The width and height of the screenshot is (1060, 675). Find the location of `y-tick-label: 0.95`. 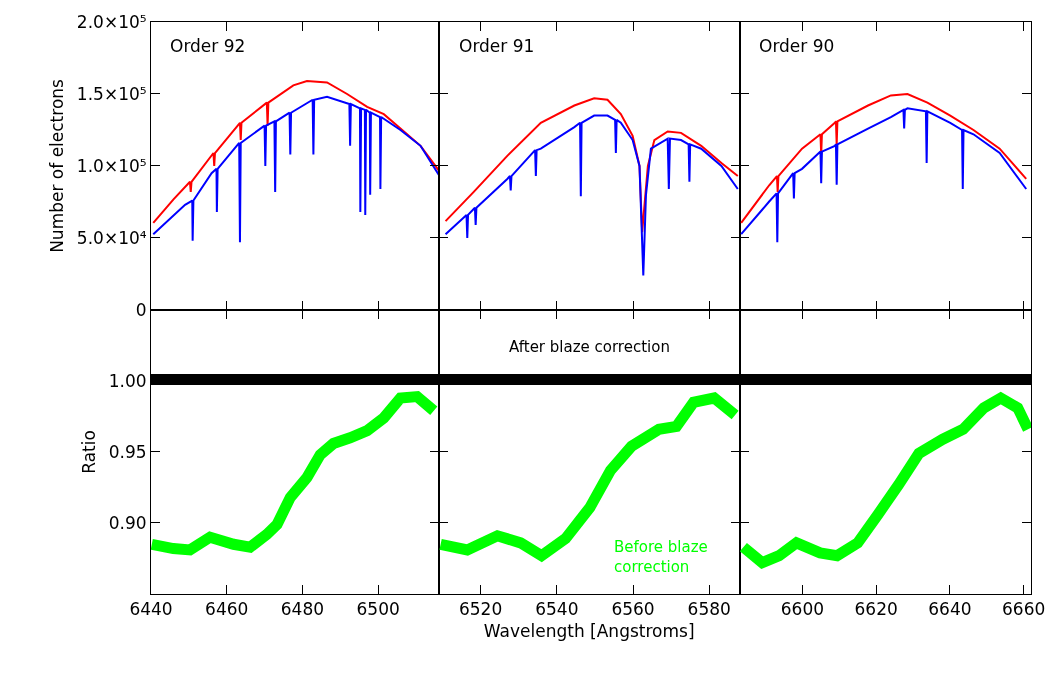

y-tick-label: 0.95 is located at coordinates (127, 451).